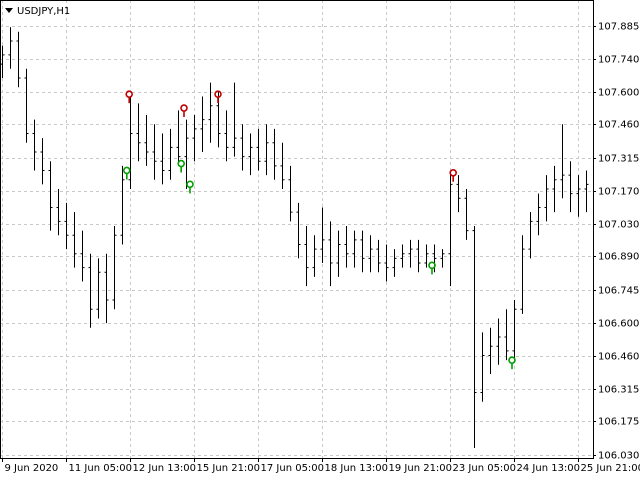  What do you see at coordinates (618, 159) in the screenshot?
I see `y-tick-label: 107.315` at bounding box center [618, 159].